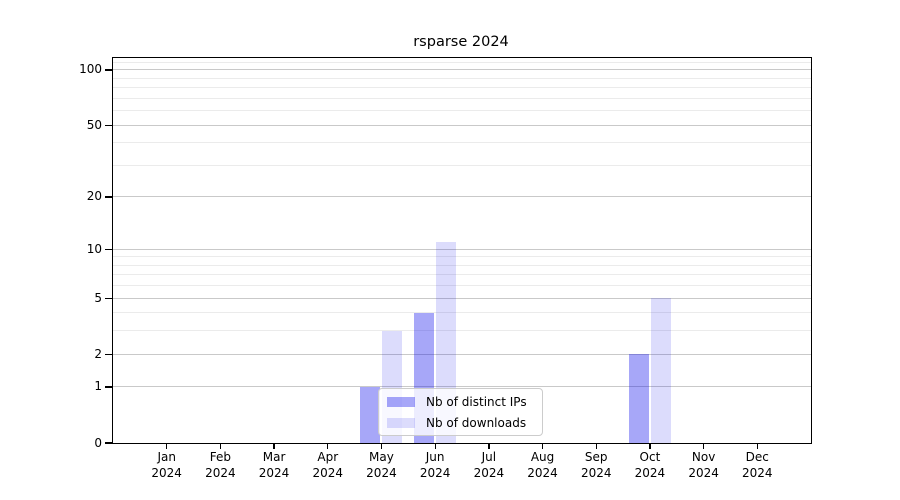  What do you see at coordinates (476, 402) in the screenshot?
I see `legend-label-distinct-ips: Nb of distinct IPs` at bounding box center [476, 402].